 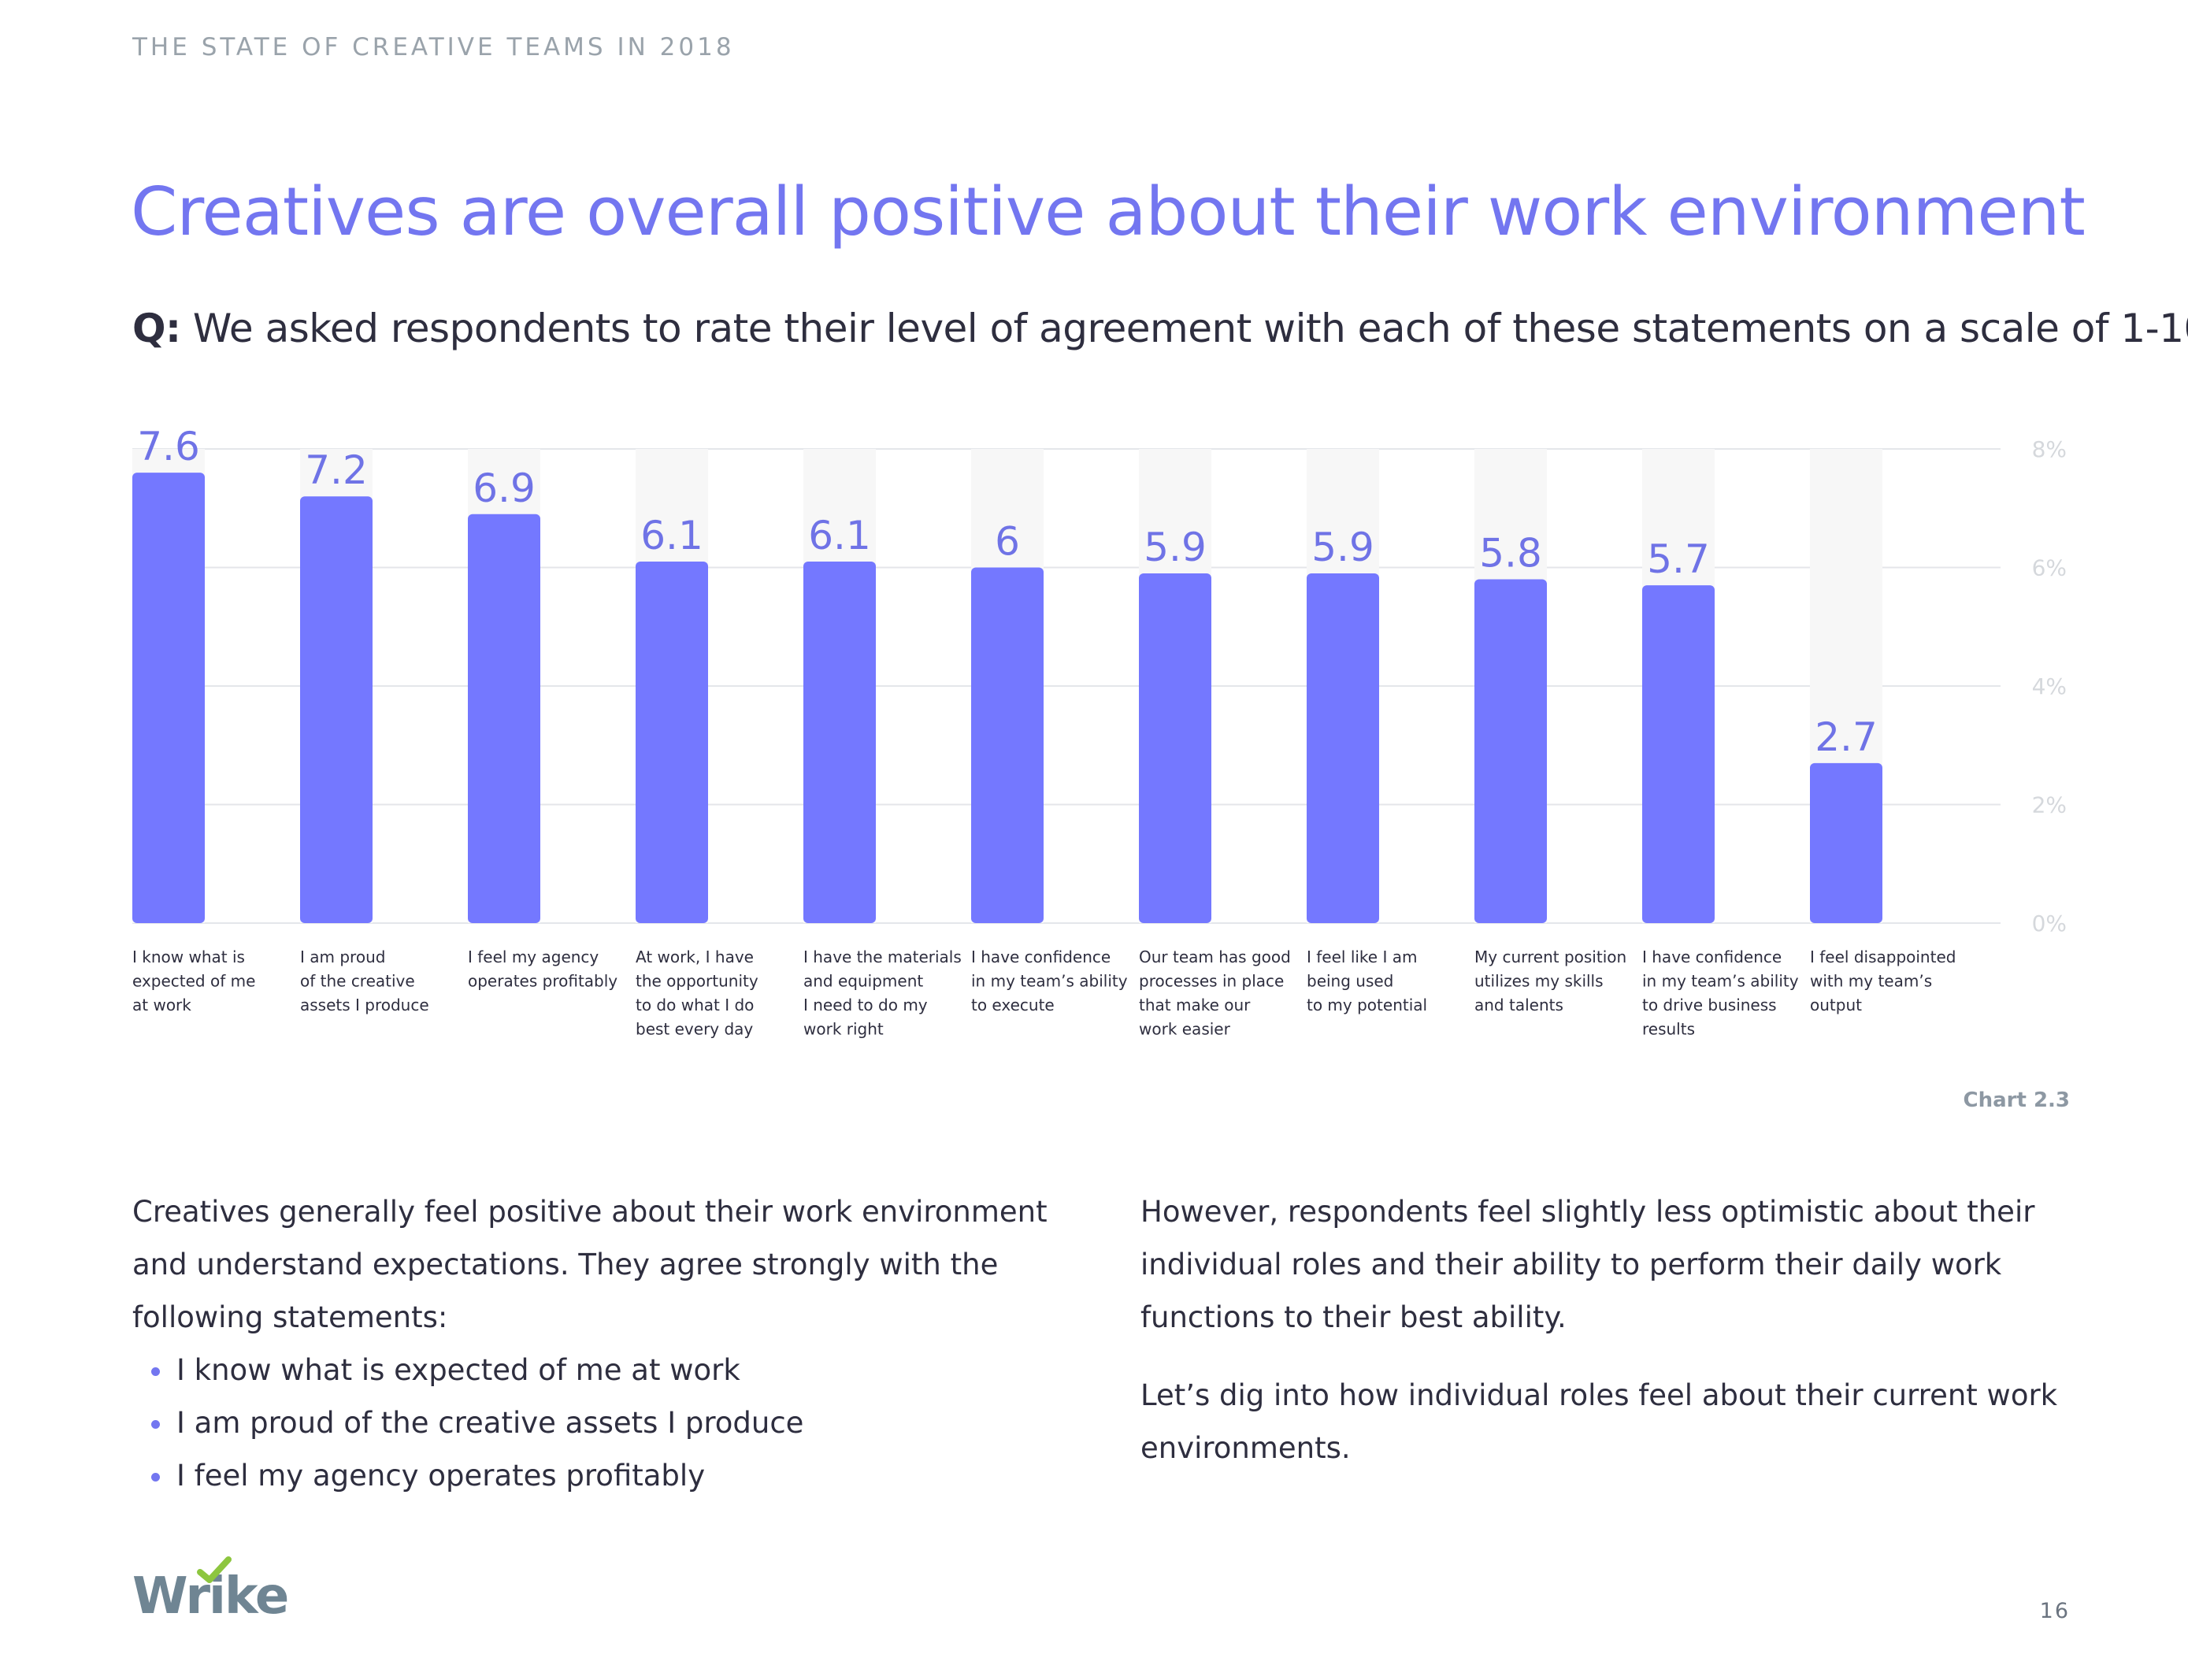 What do you see at coordinates (2017, 1100) in the screenshot?
I see `chart-caption: Chart 2.3` at bounding box center [2017, 1100].